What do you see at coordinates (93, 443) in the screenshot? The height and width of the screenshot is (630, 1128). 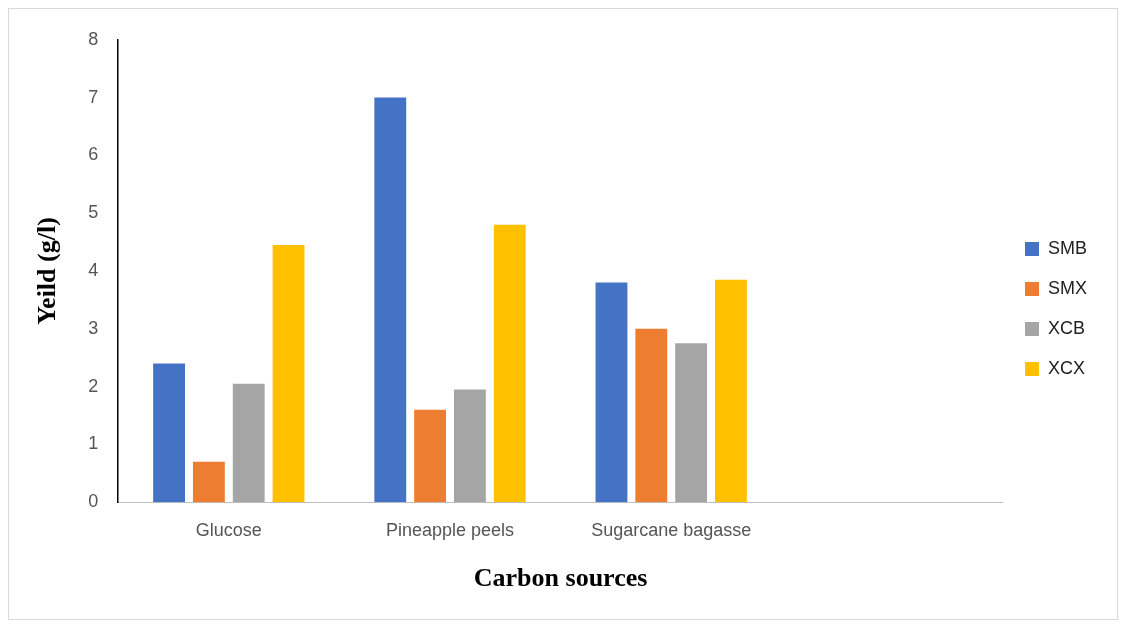 I see `y-tick-label: 1` at bounding box center [93, 443].